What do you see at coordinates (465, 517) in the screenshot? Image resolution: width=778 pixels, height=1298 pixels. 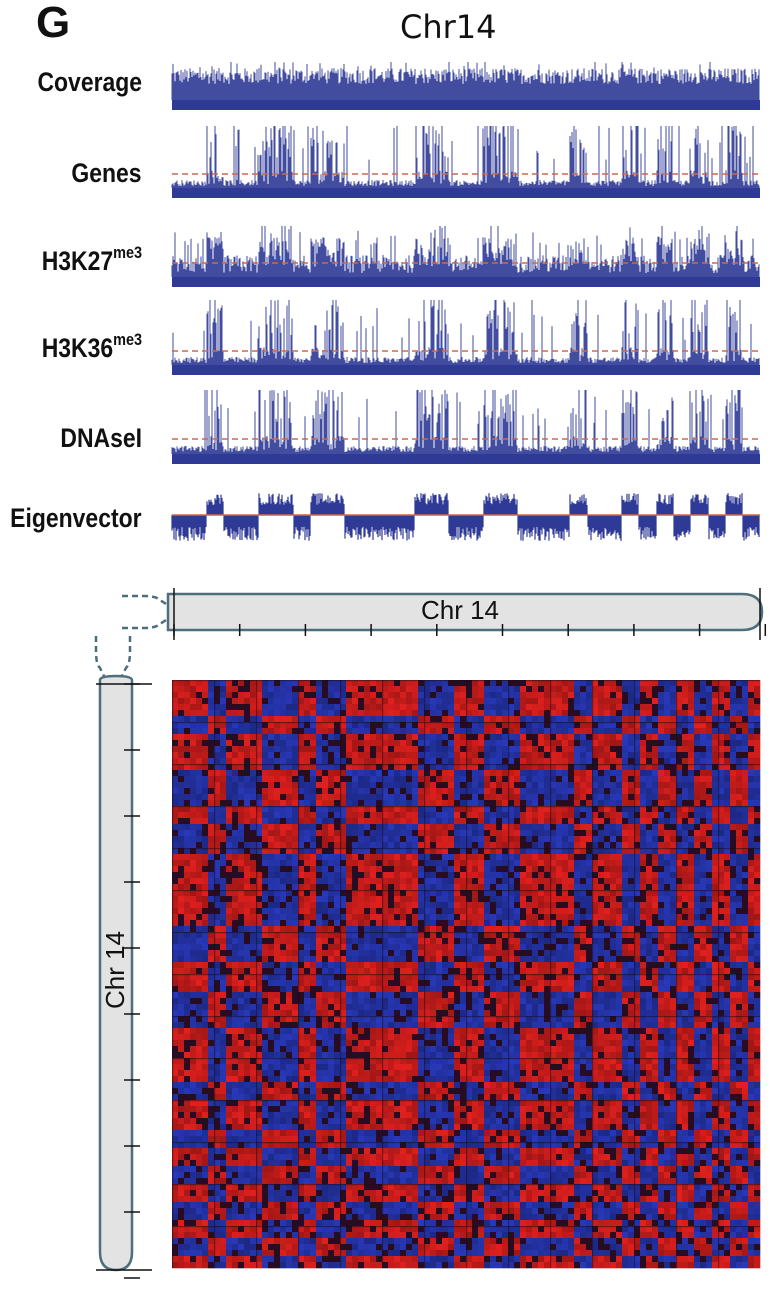 I see `track-eigenvector` at bounding box center [465, 517].